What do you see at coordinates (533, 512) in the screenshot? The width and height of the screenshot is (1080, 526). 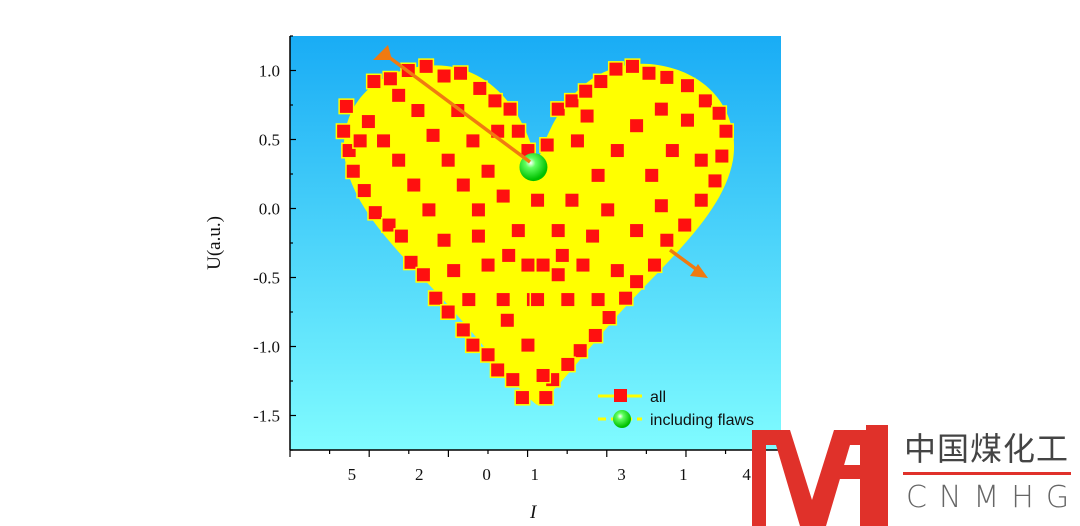 I see `x-axis-title: I` at bounding box center [533, 512].